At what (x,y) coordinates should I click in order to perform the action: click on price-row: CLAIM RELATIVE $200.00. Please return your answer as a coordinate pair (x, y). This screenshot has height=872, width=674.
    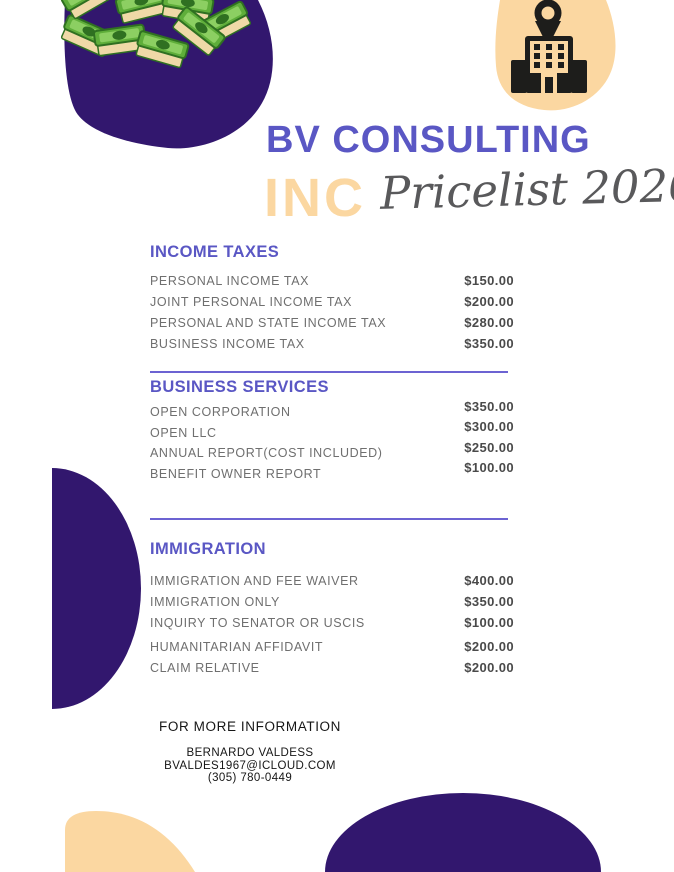
    Looking at the image, I should click on (332, 667).